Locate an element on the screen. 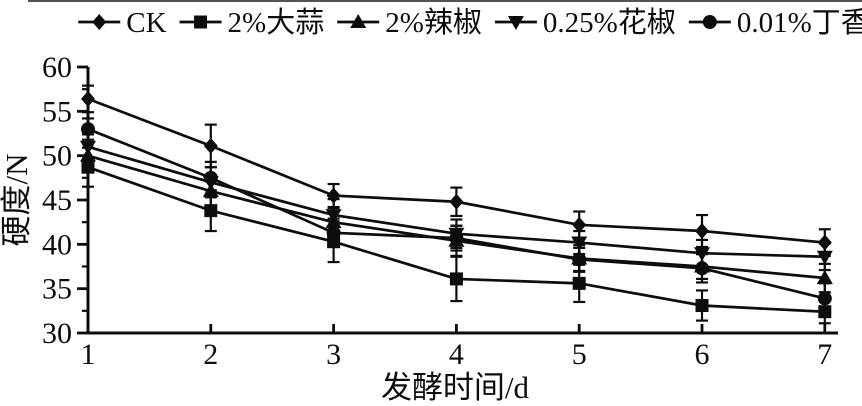  legend-label: CK is located at coordinates (146, 23).